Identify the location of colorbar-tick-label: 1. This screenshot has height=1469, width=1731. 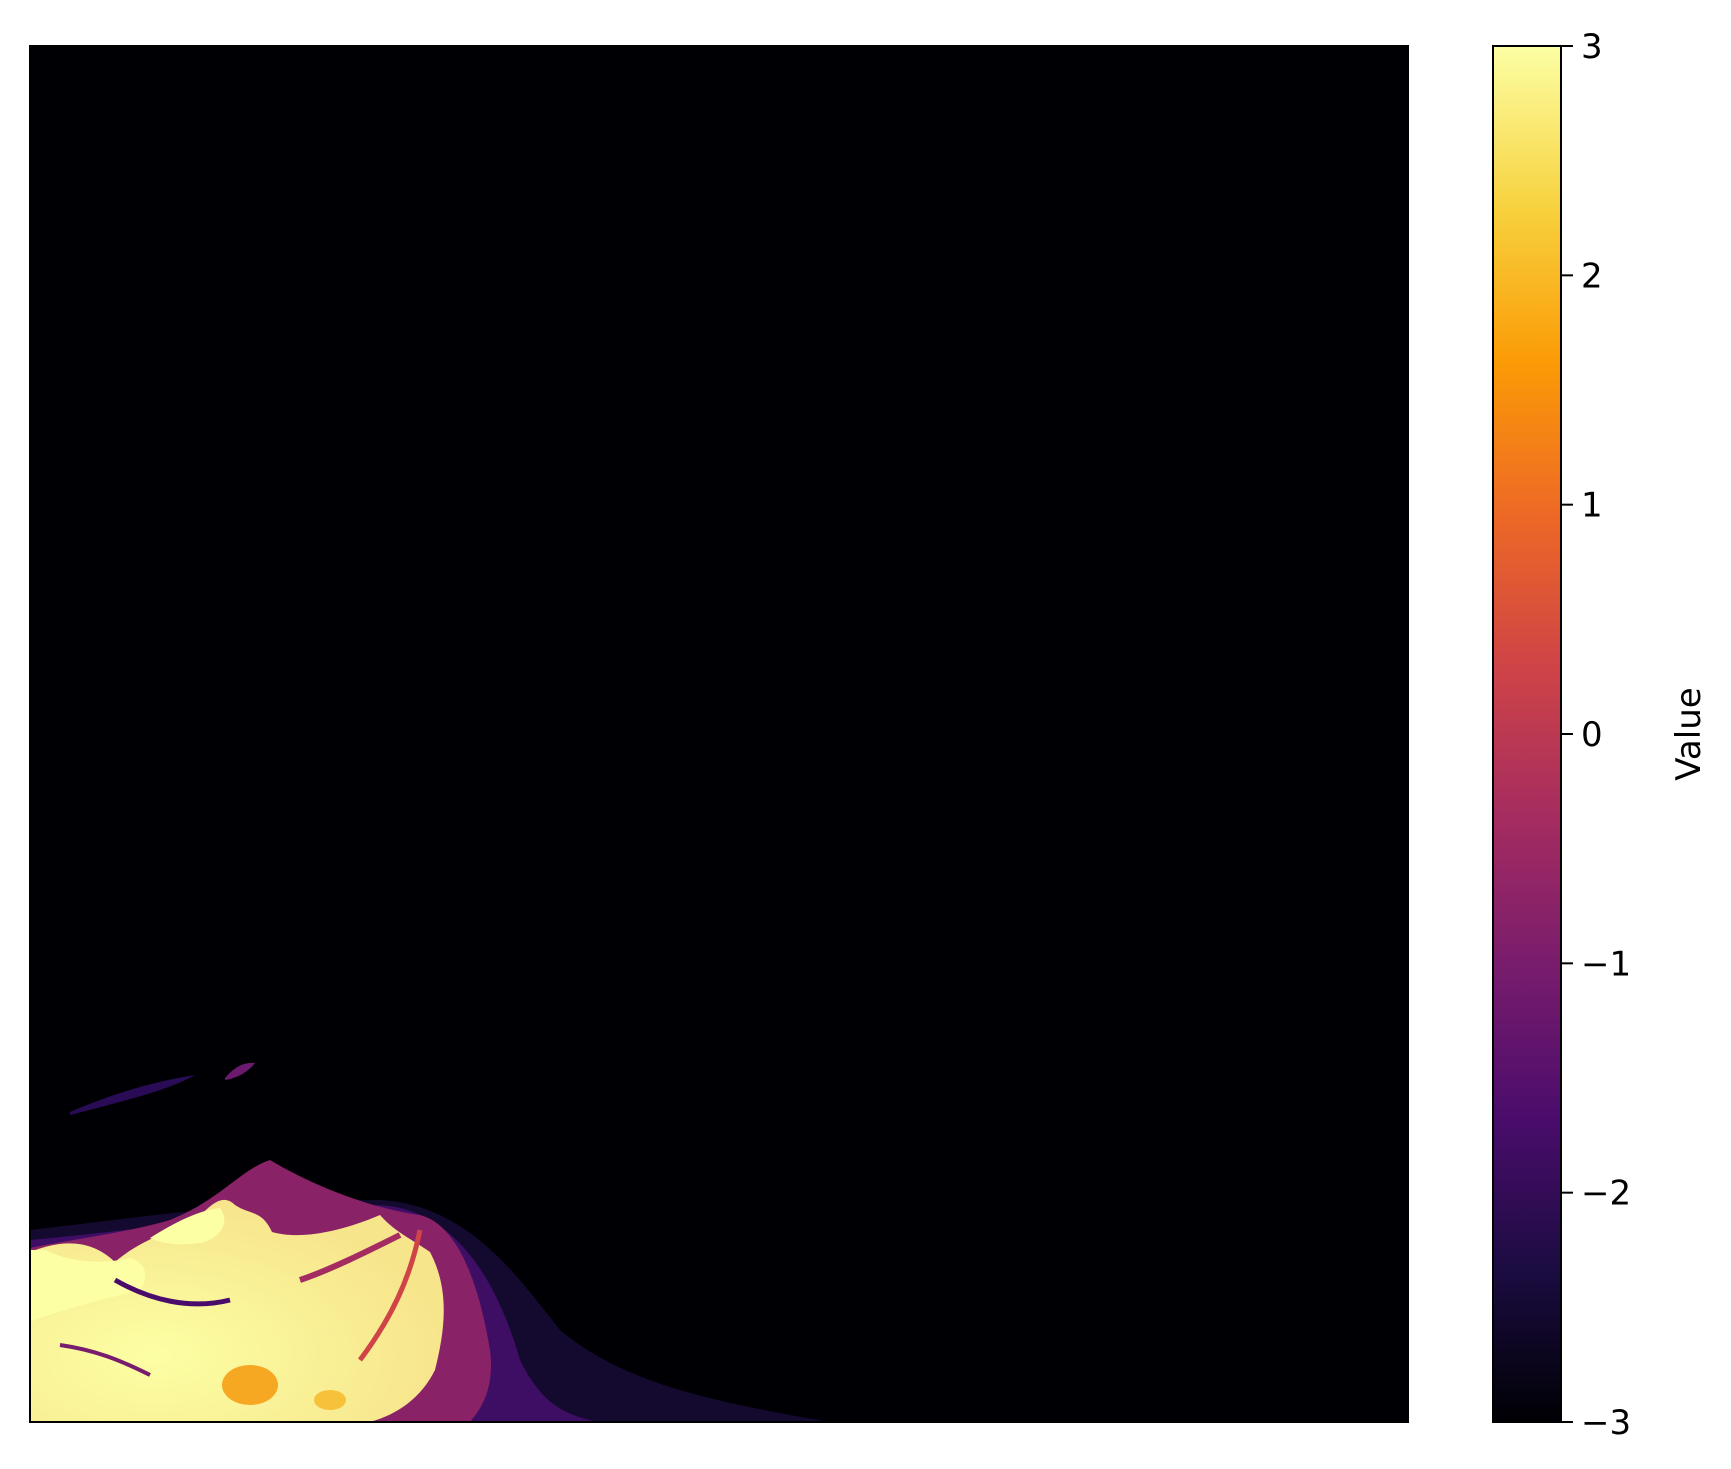
(1592, 506).